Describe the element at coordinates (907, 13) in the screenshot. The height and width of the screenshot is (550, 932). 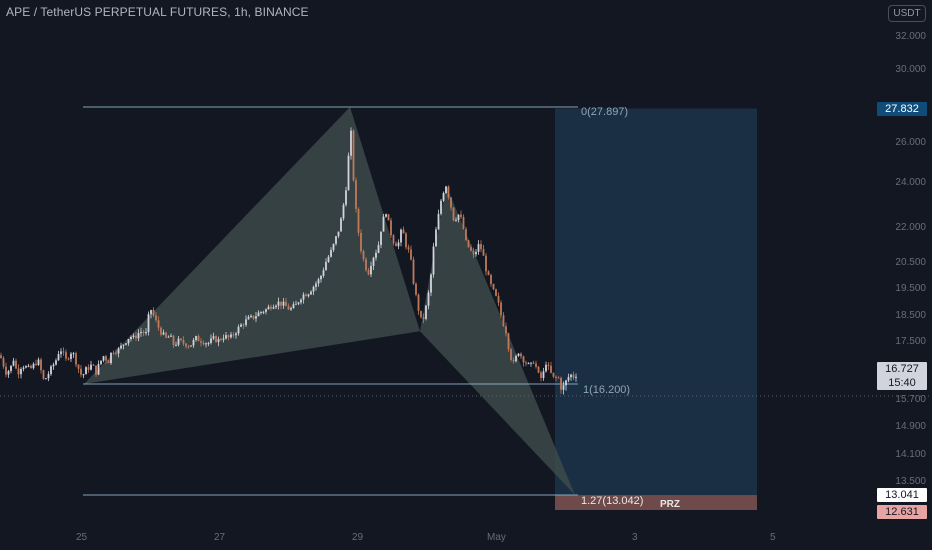
I see `currency-selector: USDT` at that location.